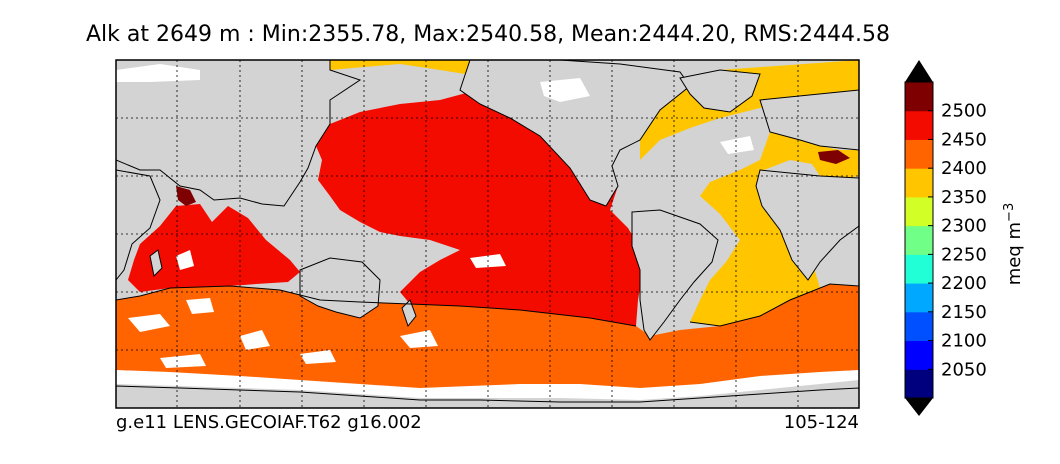 Image resolution: width=1060 pixels, height=464 pixels. Describe the element at coordinates (487, 396) in the screenshot. I see `antarctica` at that location.